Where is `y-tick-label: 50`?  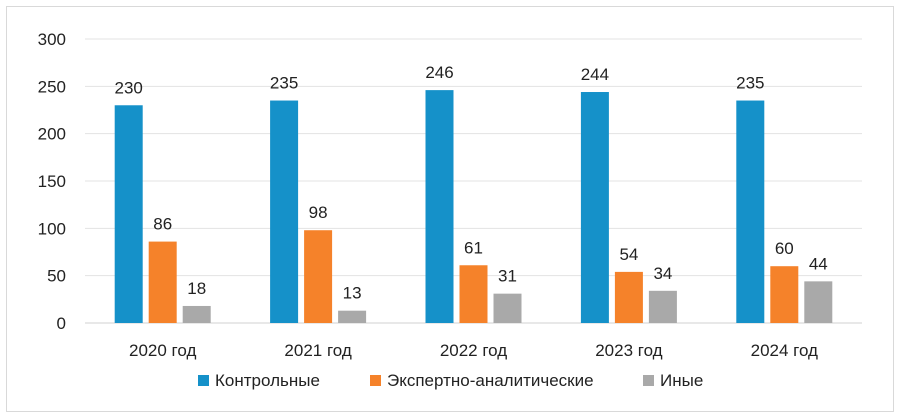
y-tick-label: 50 is located at coordinates (56, 276).